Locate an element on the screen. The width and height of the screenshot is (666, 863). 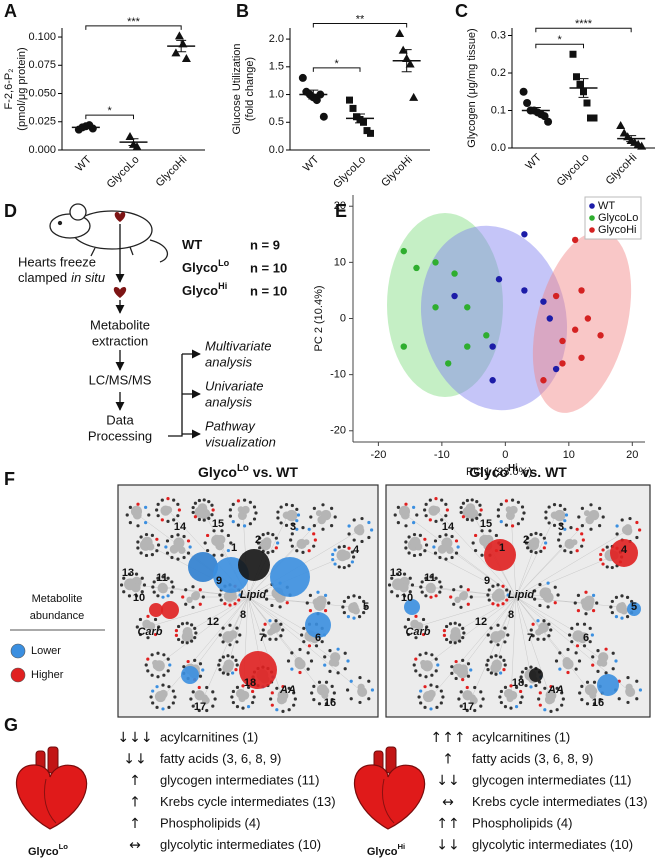
metabolite-class: fatty acids (3, 6, 8, 9) is located at coordinates (532, 758).